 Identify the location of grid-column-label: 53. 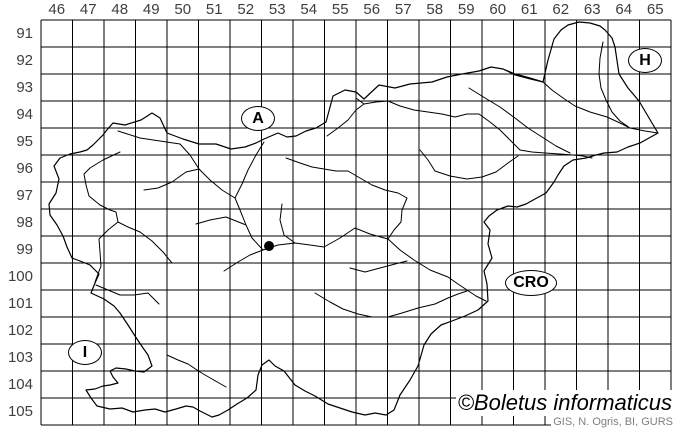
(277, 9).